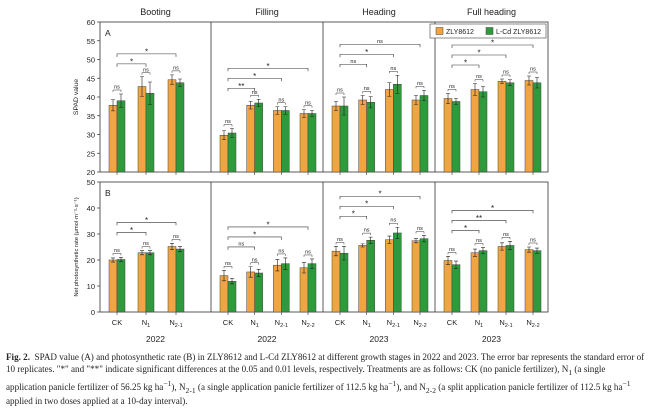  Describe the element at coordinates (178, 387) in the screenshot. I see `caption-text-3: ), N` at that location.